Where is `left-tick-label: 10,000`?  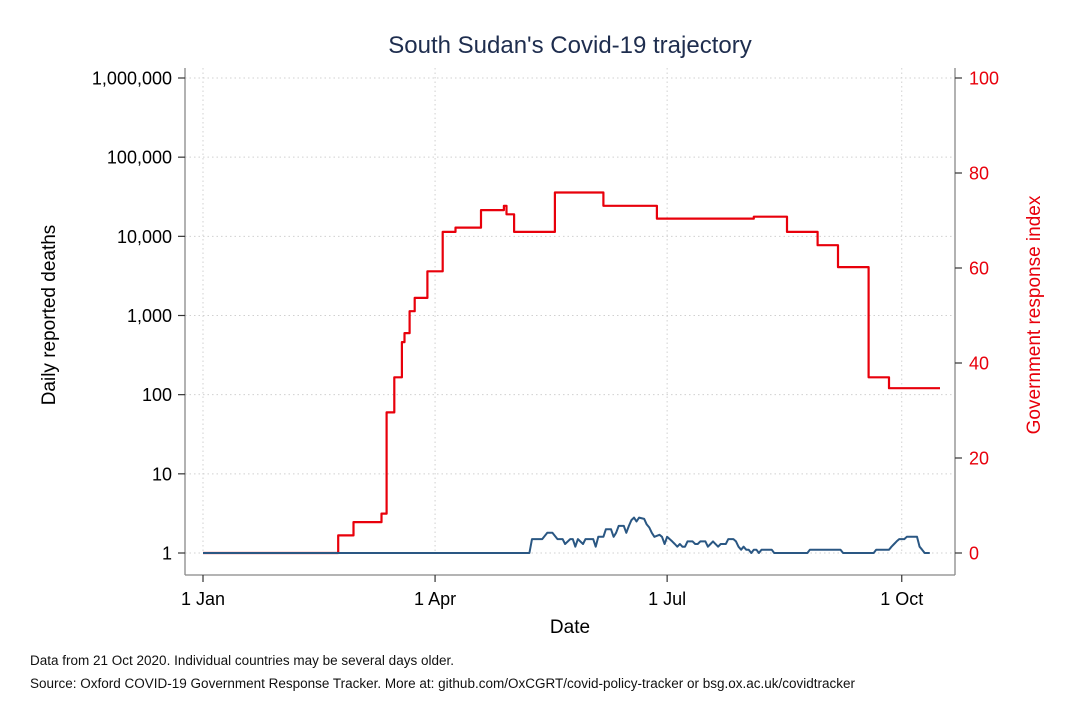
left-tick-label: 10,000 is located at coordinates (144, 237).